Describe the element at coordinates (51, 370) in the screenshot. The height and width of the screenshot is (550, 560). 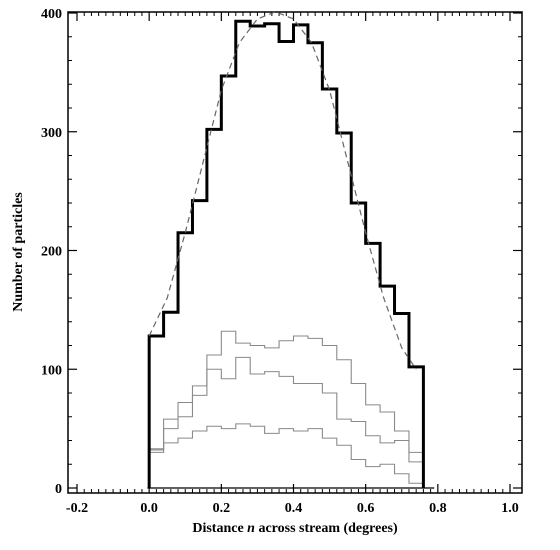
I see `y-tick-label: 100` at that location.